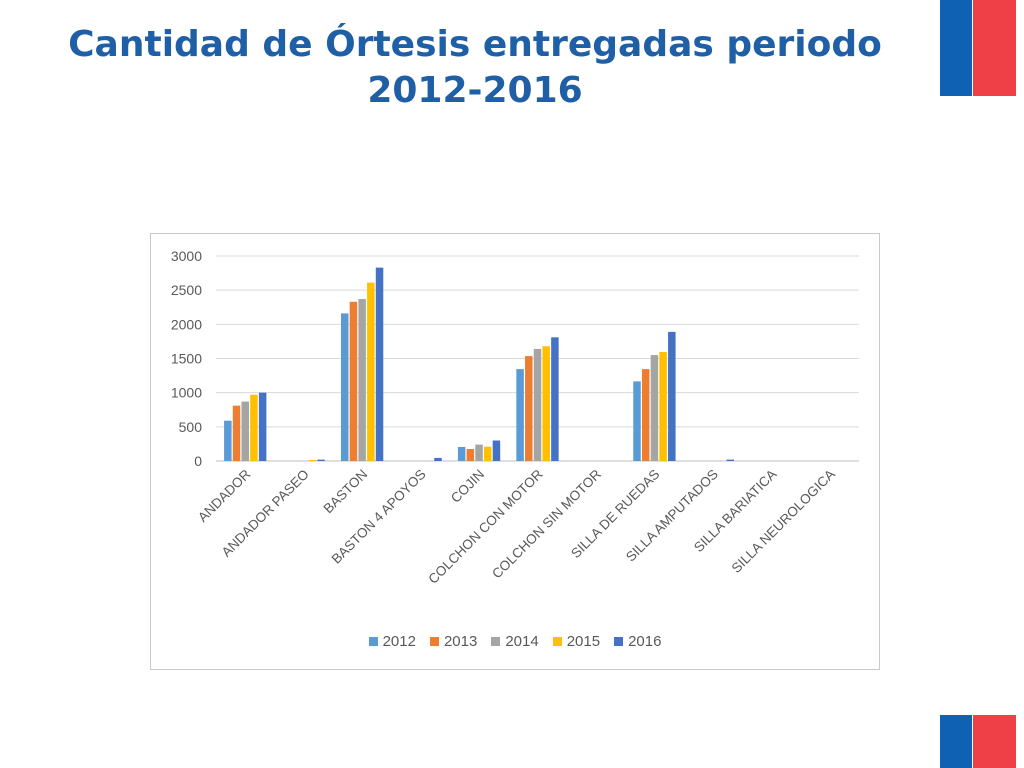 Image resolution: width=1024 pixels, height=768 pixels. Describe the element at coordinates (475, 44) in the screenshot. I see `slide-title-line1: Cantidad de Órtesis entregadas periodo` at that location.